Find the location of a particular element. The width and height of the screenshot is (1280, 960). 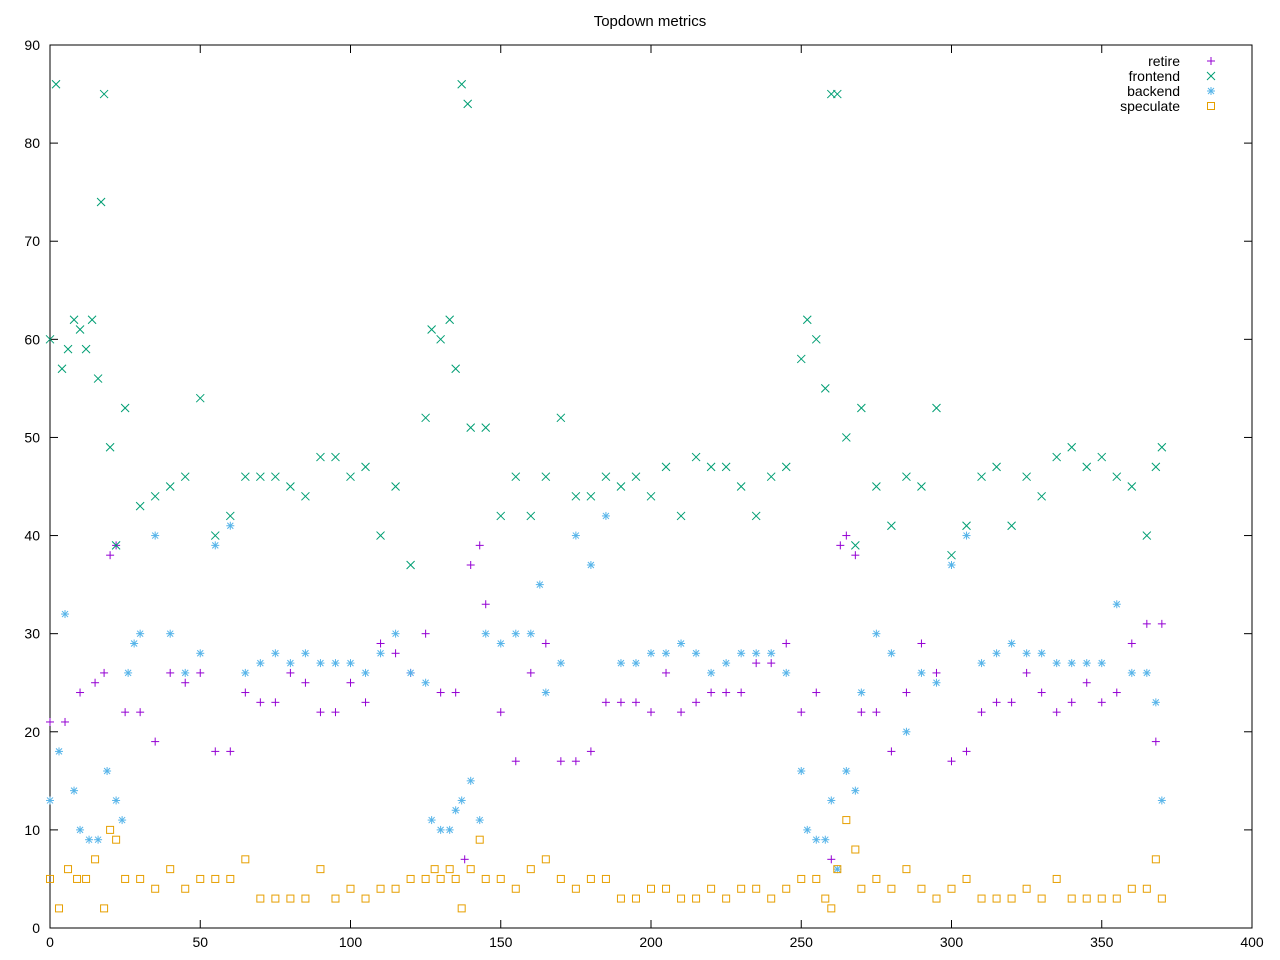

legend-marker-speculate is located at coordinates (1211, 106).